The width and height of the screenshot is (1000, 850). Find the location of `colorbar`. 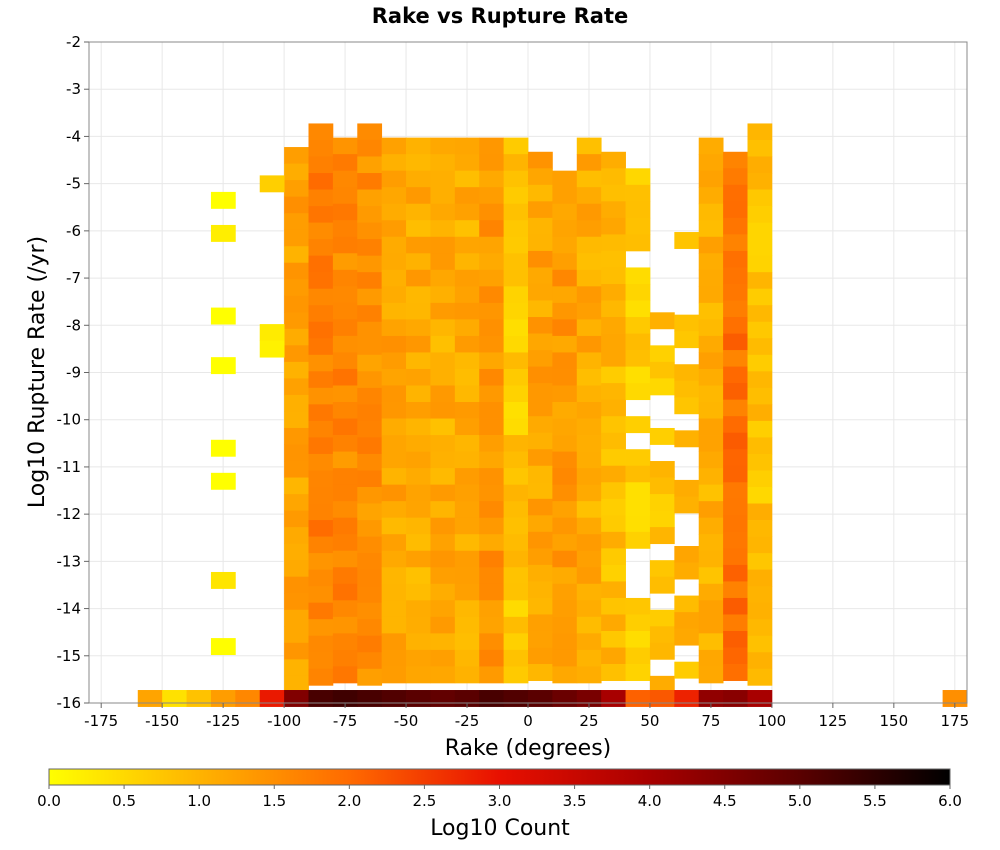

colorbar is located at coordinates (499, 777).